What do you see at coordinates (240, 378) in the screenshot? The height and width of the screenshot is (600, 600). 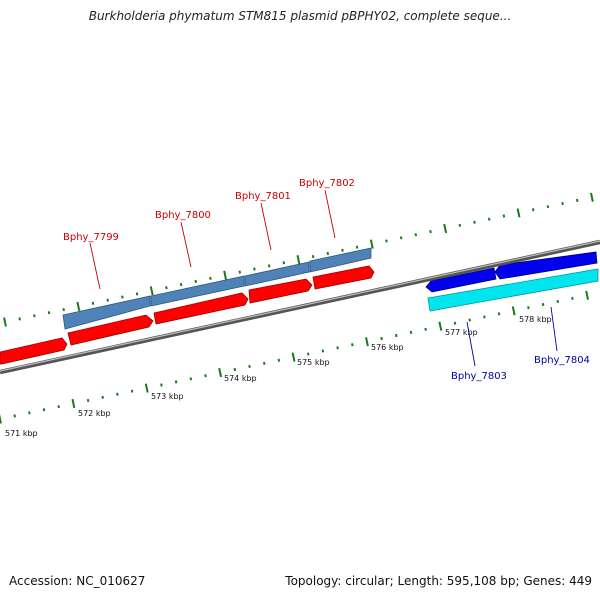 I see `scale-label-574: 574 kbp` at bounding box center [240, 378].